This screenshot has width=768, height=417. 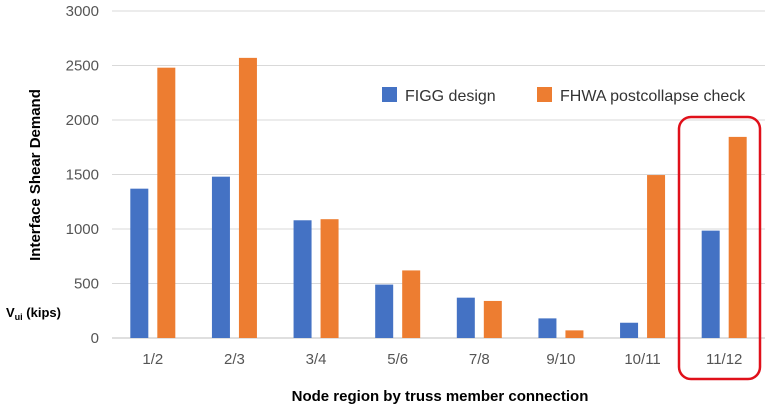 What do you see at coordinates (479, 359) in the screenshot?
I see `x-tick-label: 7/8` at bounding box center [479, 359].